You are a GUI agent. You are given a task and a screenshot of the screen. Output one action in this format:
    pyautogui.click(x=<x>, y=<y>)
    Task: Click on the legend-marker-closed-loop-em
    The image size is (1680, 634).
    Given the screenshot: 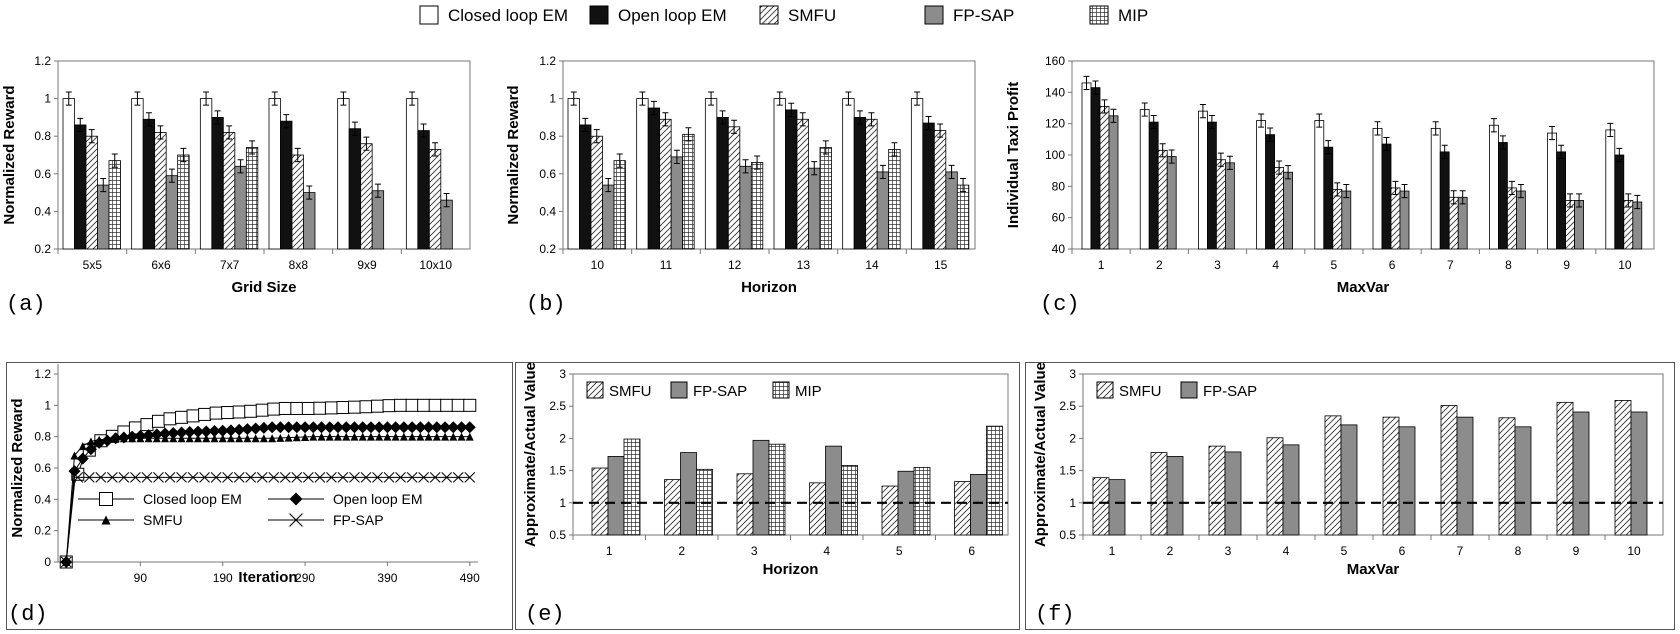 What is the action you would take?
    pyautogui.click(x=106, y=499)
    